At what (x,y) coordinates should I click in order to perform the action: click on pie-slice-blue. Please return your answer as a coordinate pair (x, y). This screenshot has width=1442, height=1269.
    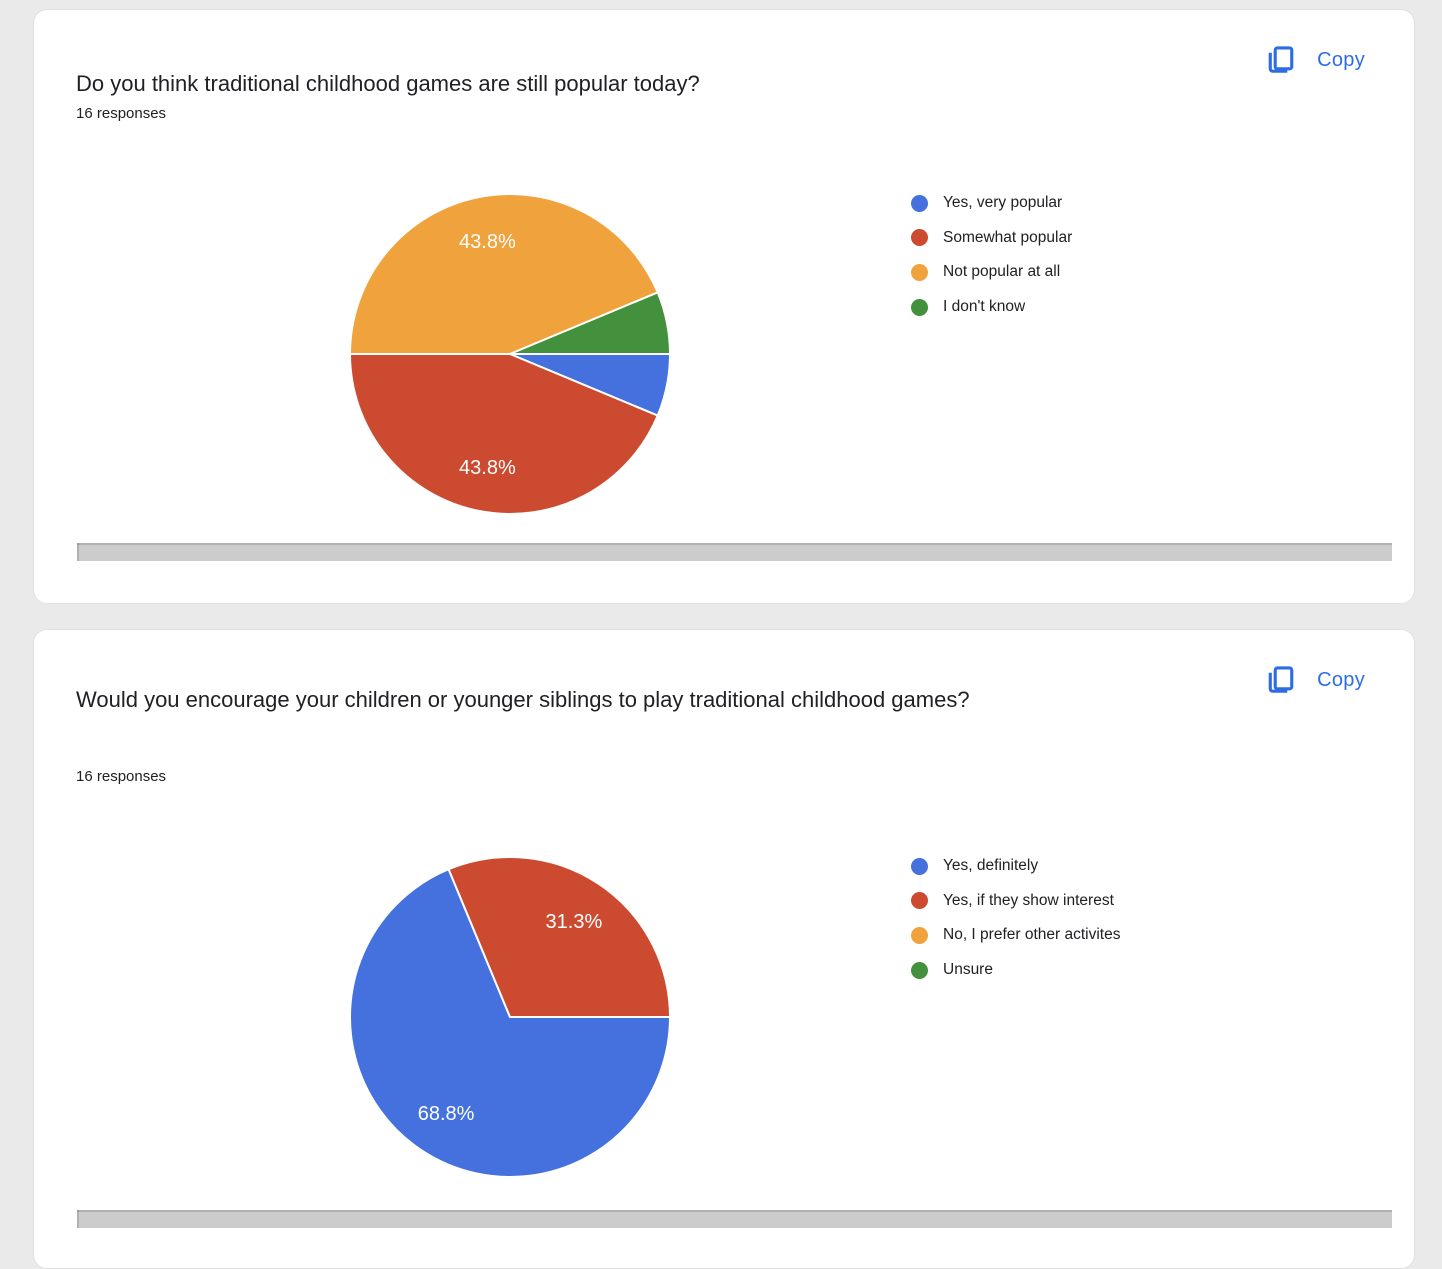
    Looking at the image, I should click on (510, 1023).